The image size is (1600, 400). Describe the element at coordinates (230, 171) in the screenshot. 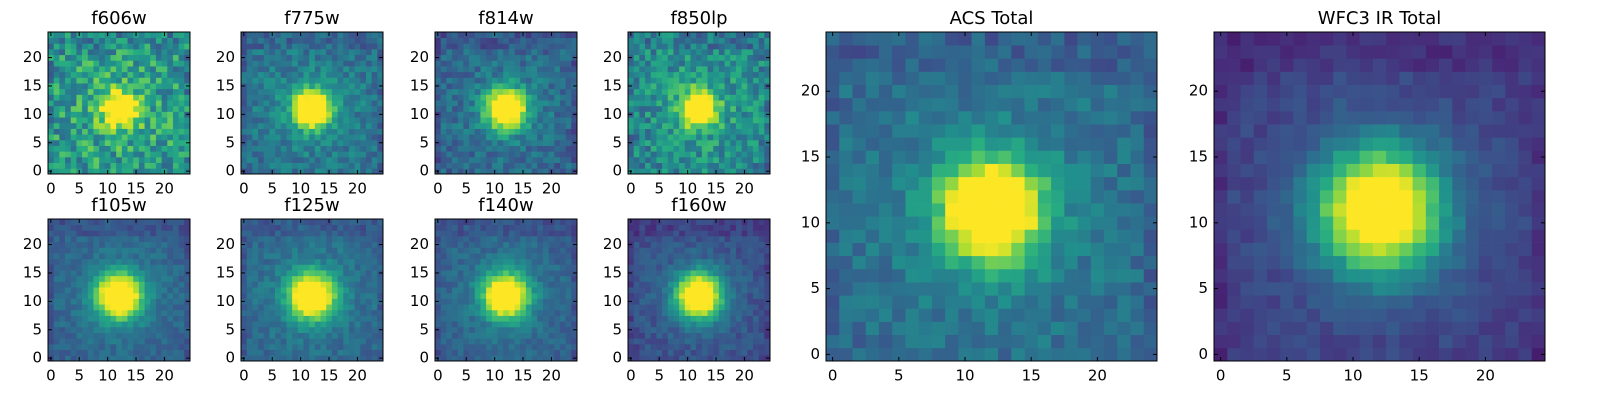

I see `f775w-y-tick-label-0: 0` at that location.